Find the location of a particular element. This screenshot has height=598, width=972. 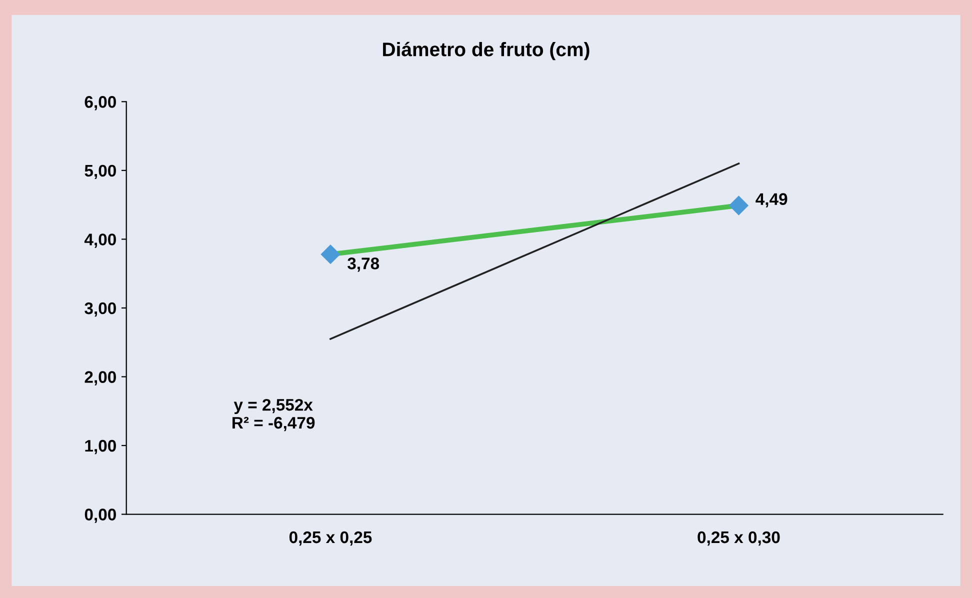

y-tick-label: 6,00 is located at coordinates (100, 103).